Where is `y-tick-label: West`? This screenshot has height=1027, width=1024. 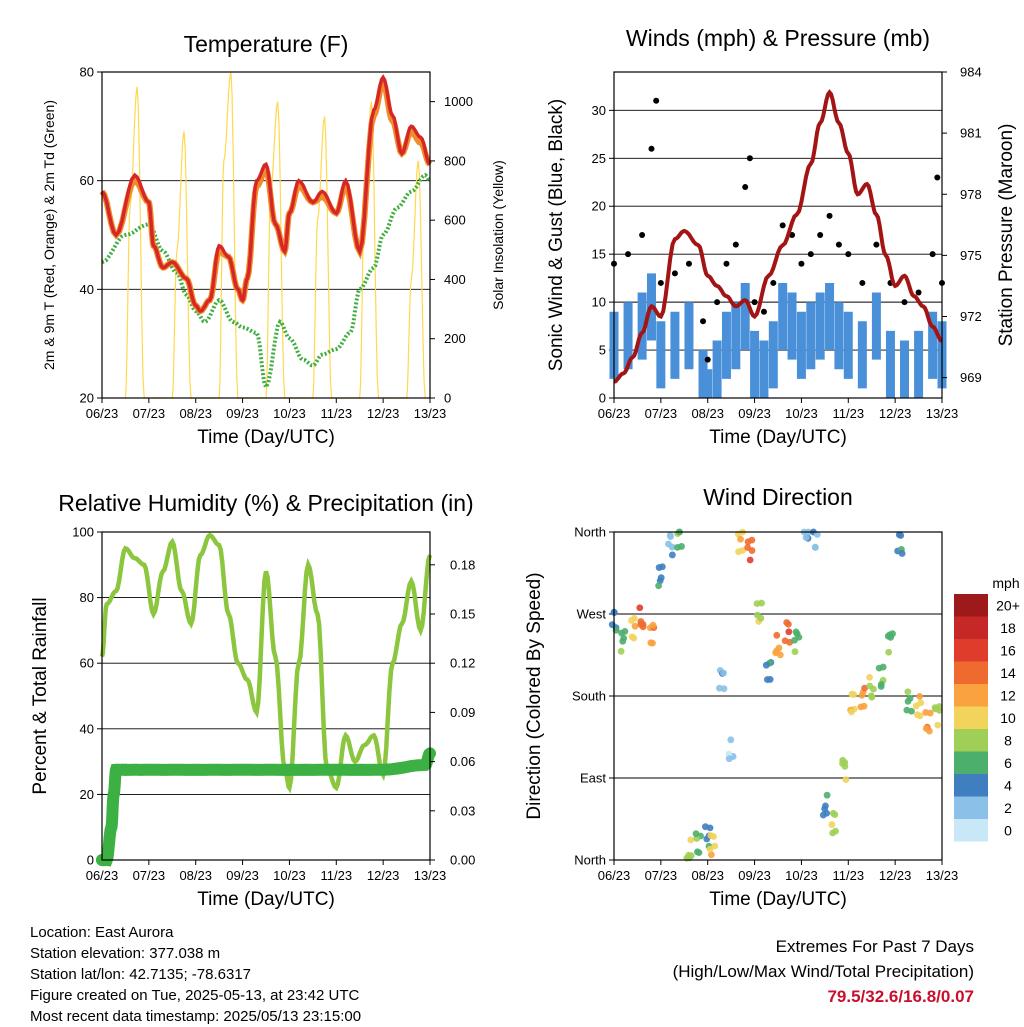 y-tick-label: West is located at coordinates (592, 614).